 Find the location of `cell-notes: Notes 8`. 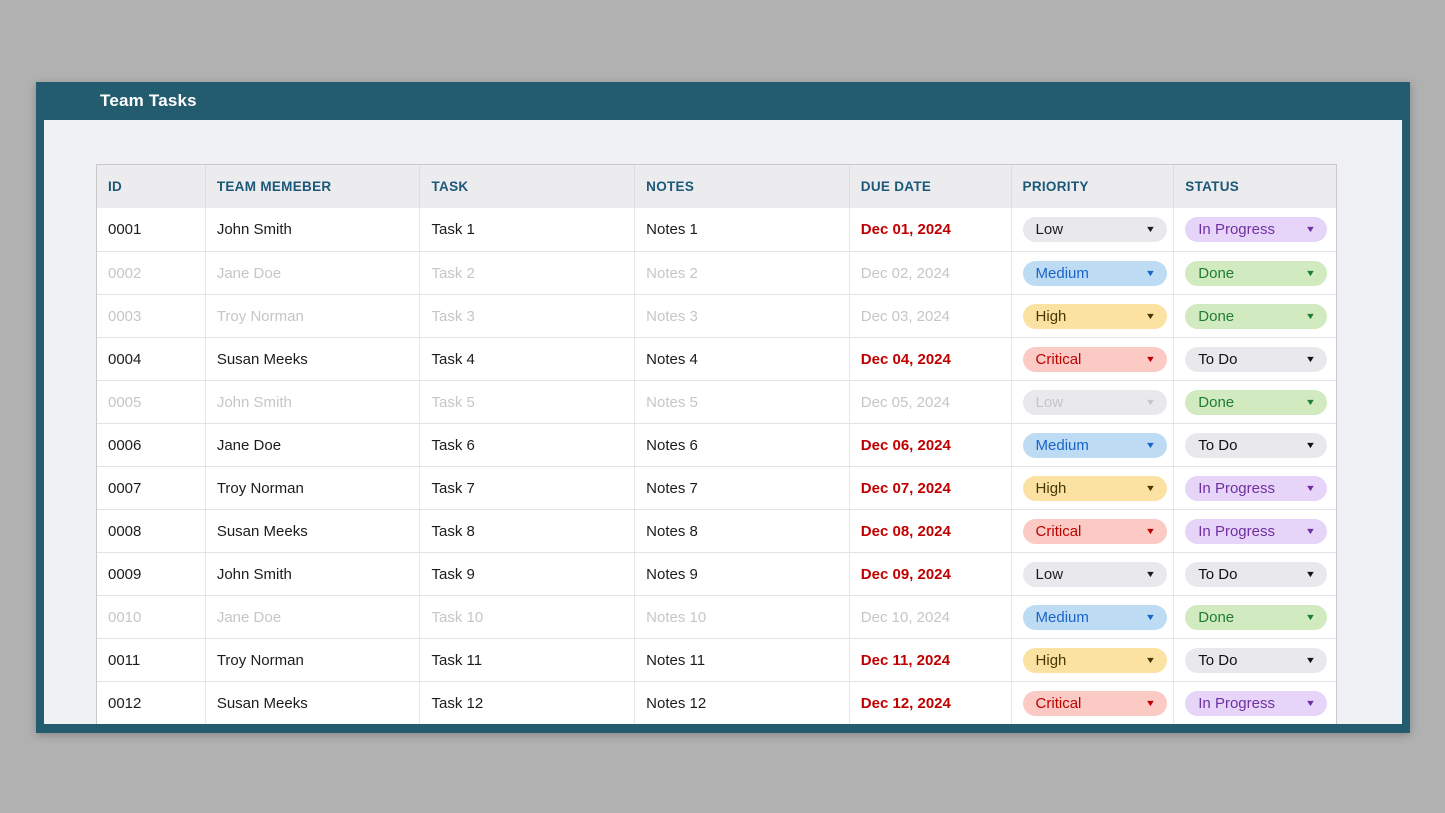

cell-notes: Notes 8 is located at coordinates (742, 531).